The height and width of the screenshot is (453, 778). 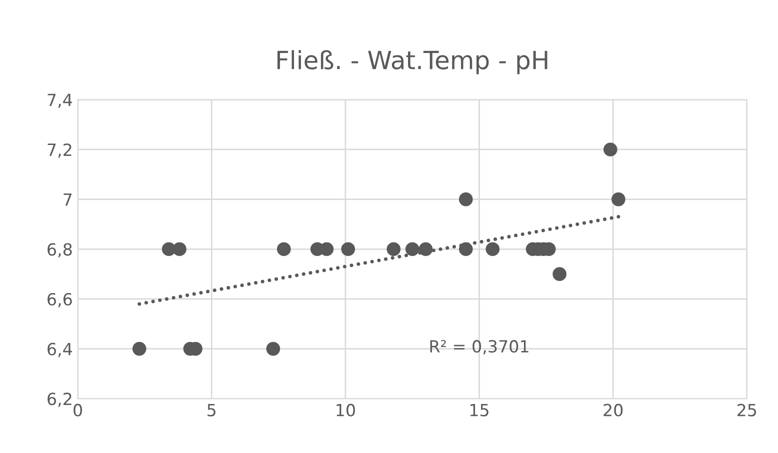 I want to click on x-tick-label: 20, so click(x=613, y=410).